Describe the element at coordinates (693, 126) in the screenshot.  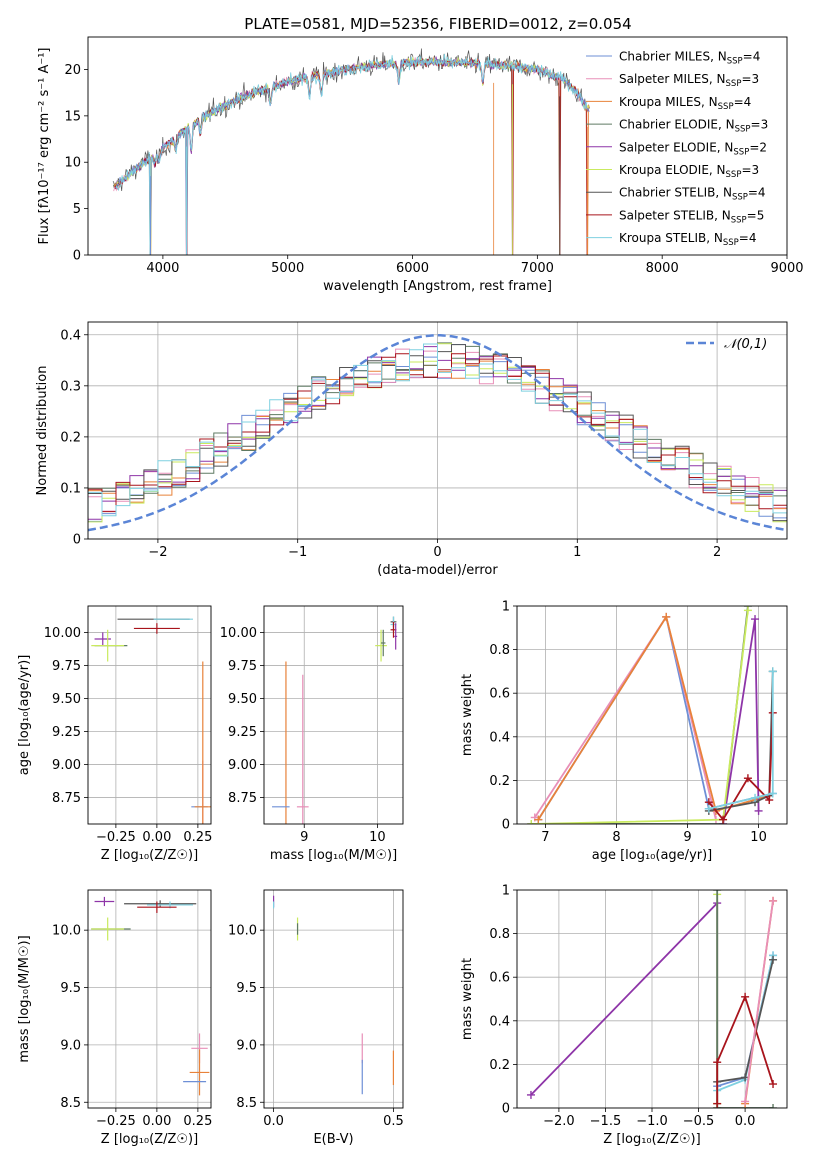
I see `legend-entry: Chabrier ELODIE, NSSP=3` at that location.